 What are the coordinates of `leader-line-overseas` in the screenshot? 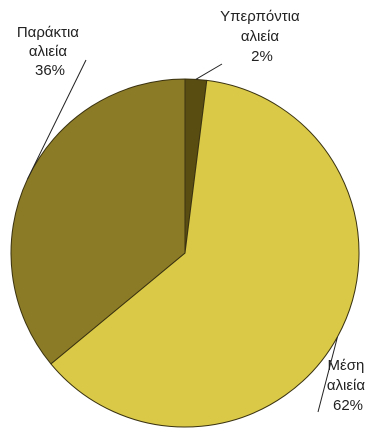 It's located at (209, 71).